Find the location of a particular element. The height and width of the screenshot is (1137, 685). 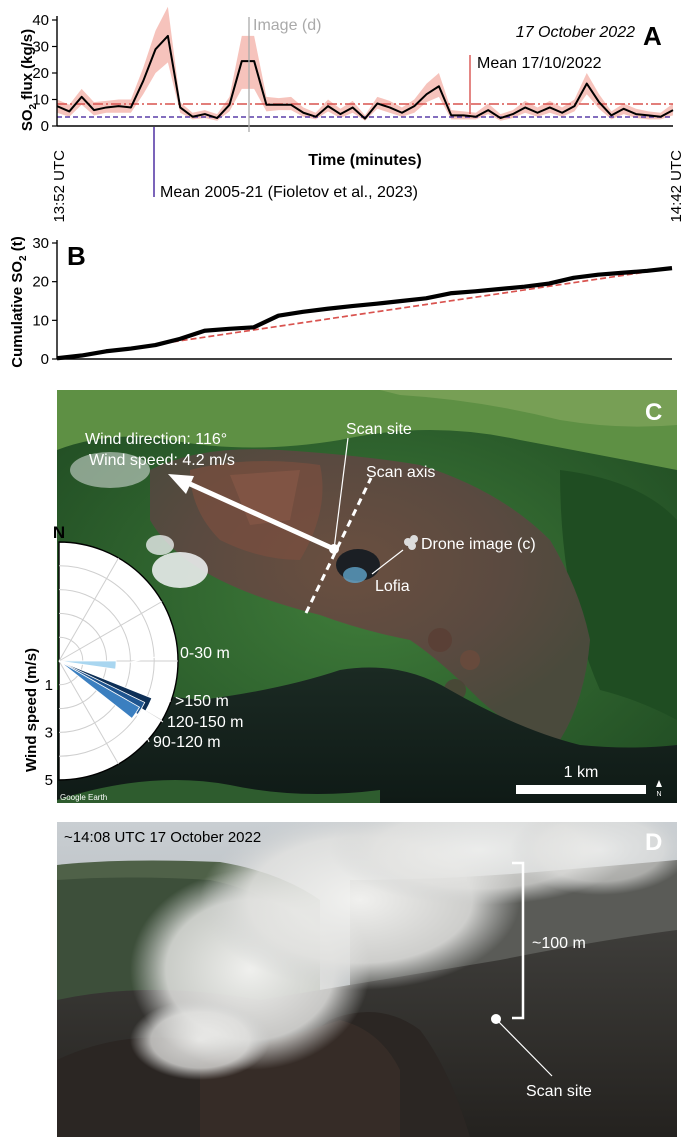

wind-direction-arrow is located at coordinates (262, 516).